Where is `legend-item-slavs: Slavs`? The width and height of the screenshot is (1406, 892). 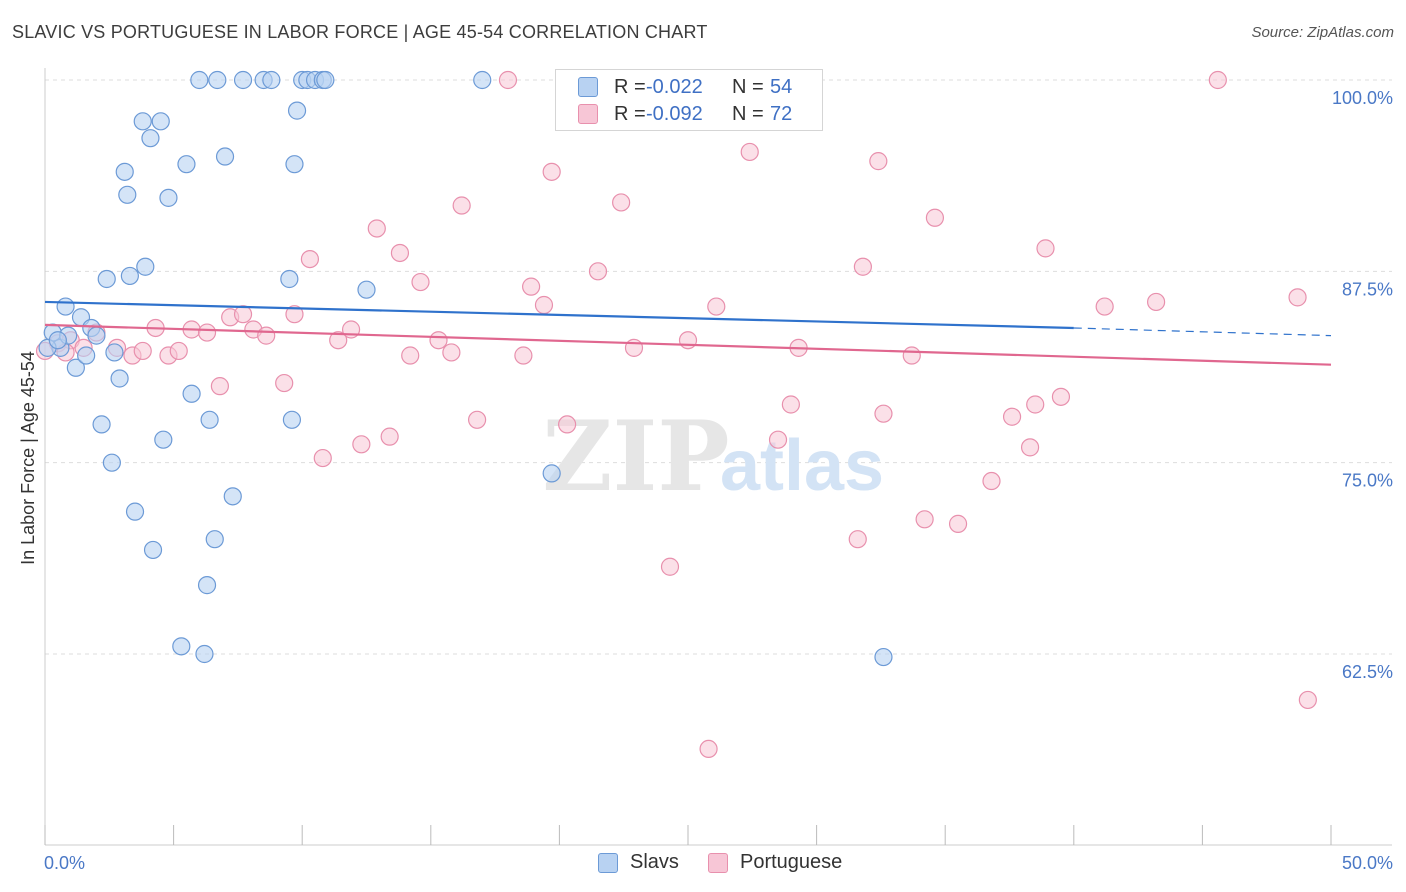 legend-item-slavs: Slavs is located at coordinates (638, 862).